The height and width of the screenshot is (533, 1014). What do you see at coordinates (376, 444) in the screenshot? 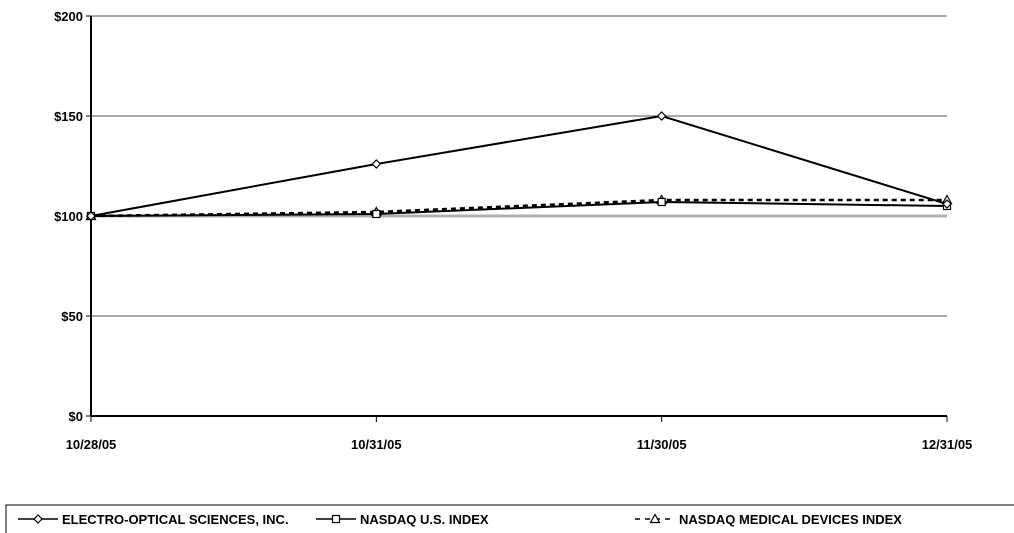
I see `x-tick-label: 10/31/05` at bounding box center [376, 444].